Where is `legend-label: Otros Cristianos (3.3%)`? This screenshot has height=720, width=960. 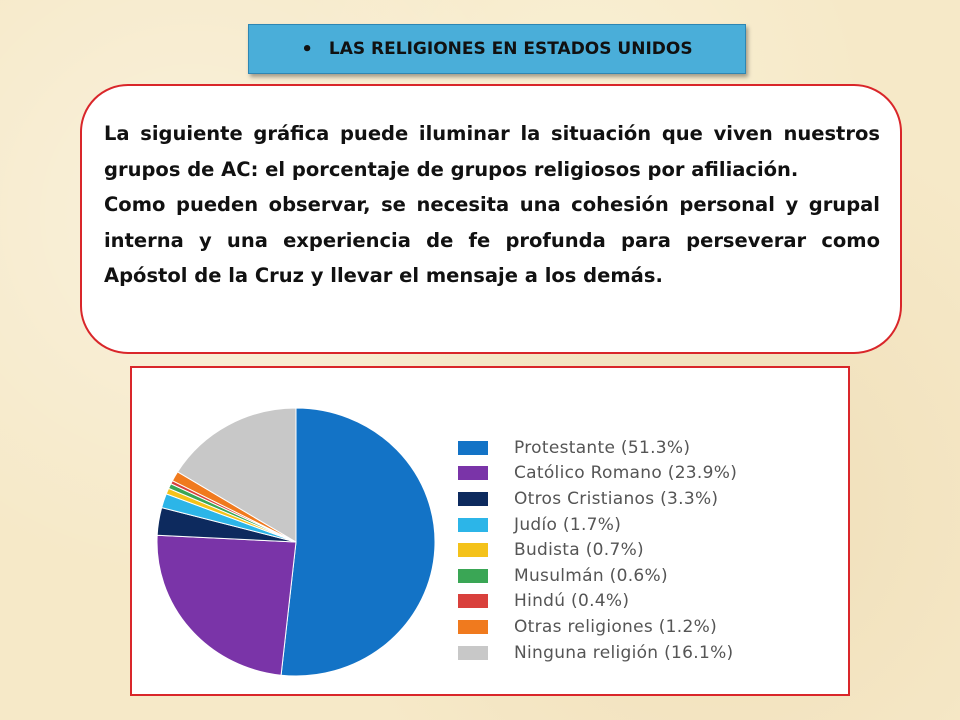 legend-label: Otros Cristianos (3.3%) is located at coordinates (616, 498).